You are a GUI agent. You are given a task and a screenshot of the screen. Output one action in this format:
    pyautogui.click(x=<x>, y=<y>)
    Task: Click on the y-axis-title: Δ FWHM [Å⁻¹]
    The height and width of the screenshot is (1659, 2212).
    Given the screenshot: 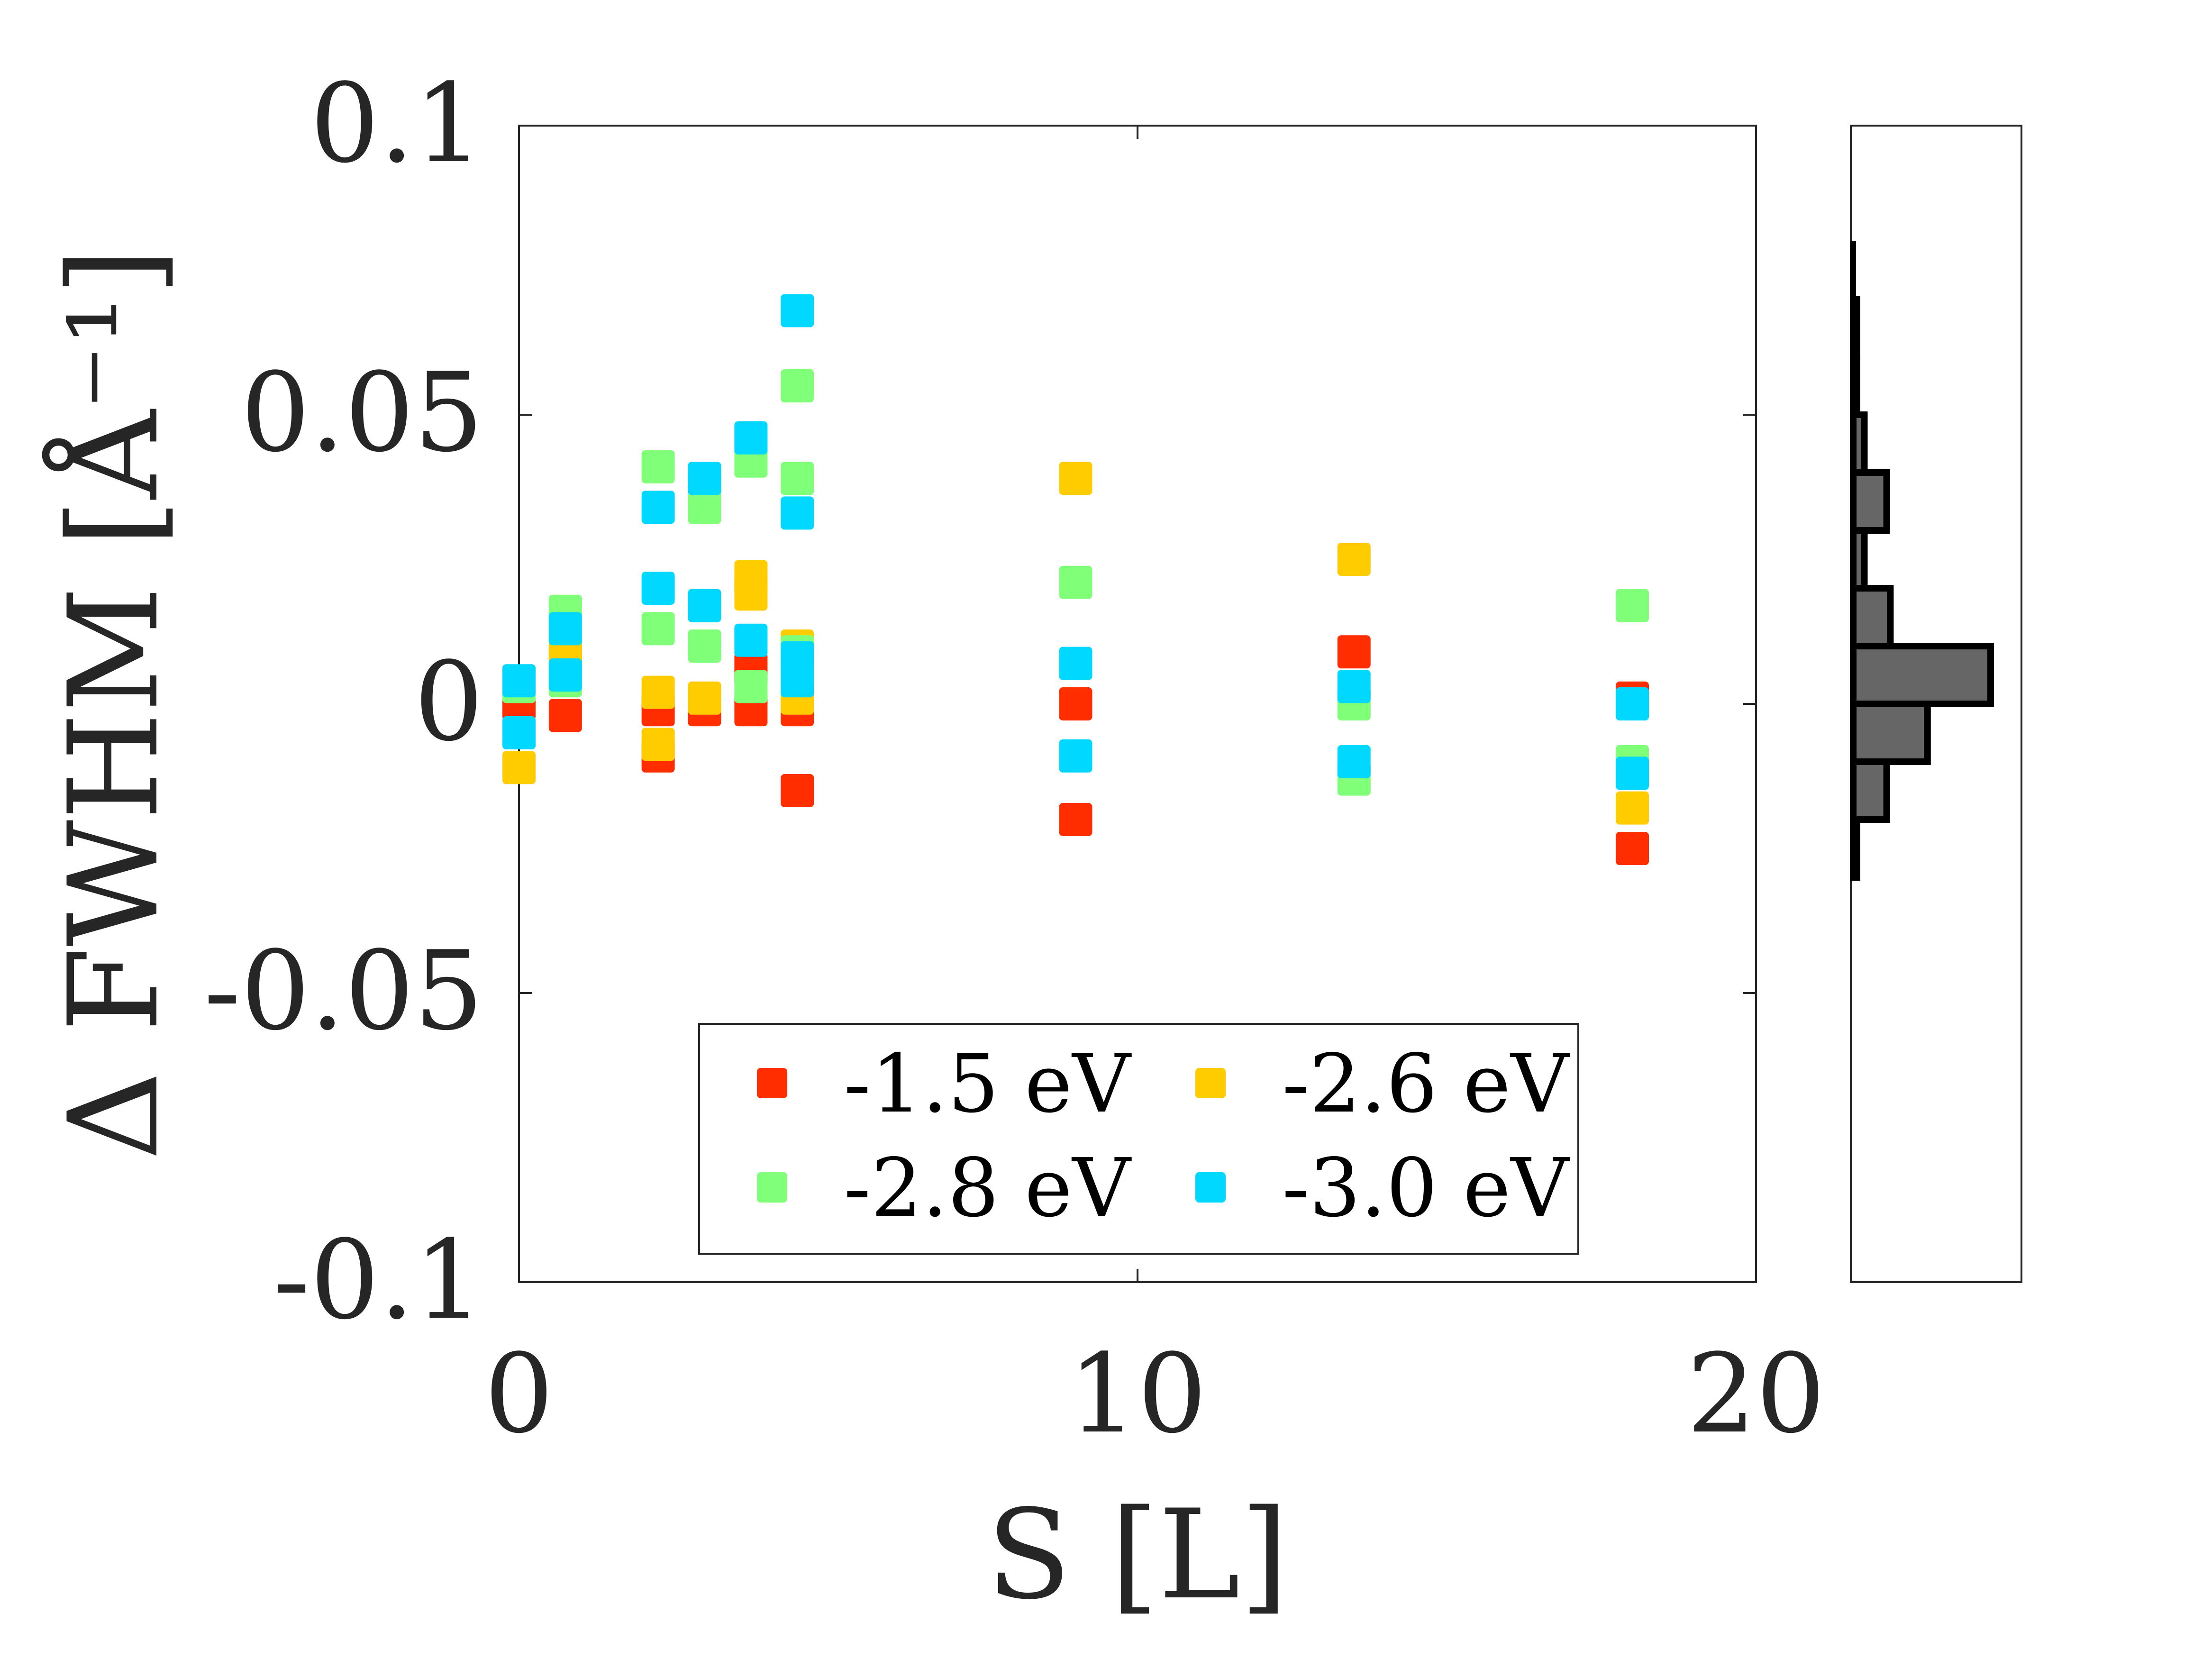 What is the action you would take?
    pyautogui.click(x=113, y=703)
    